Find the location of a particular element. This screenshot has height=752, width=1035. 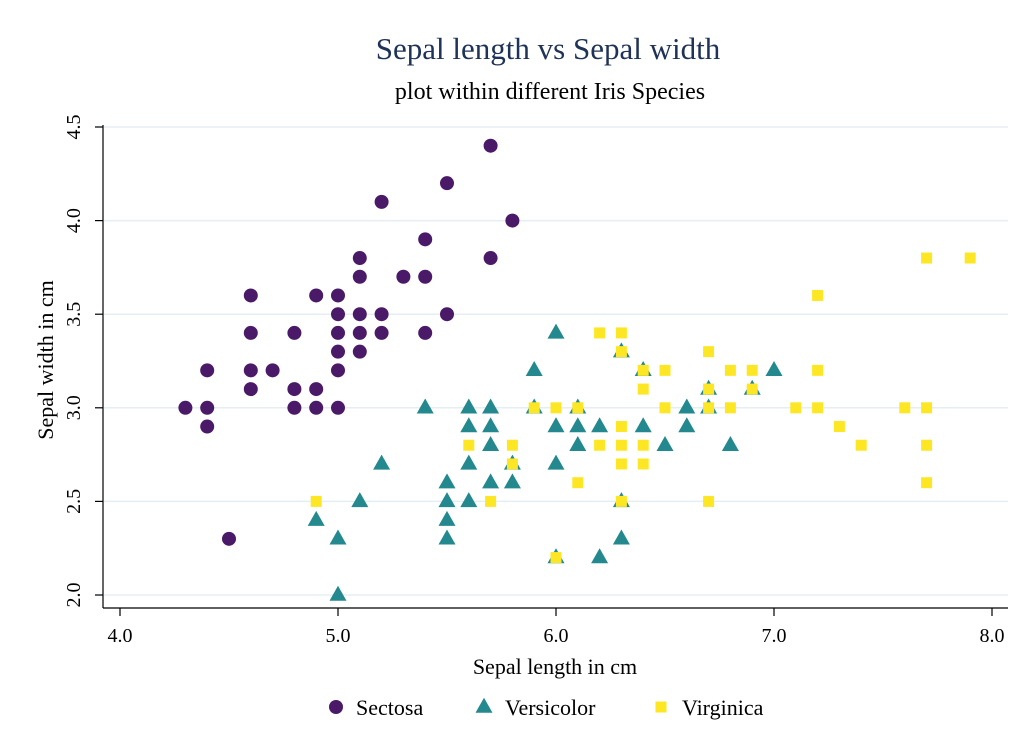

y-tick-label-3: 3.5 is located at coordinates (74, 314).